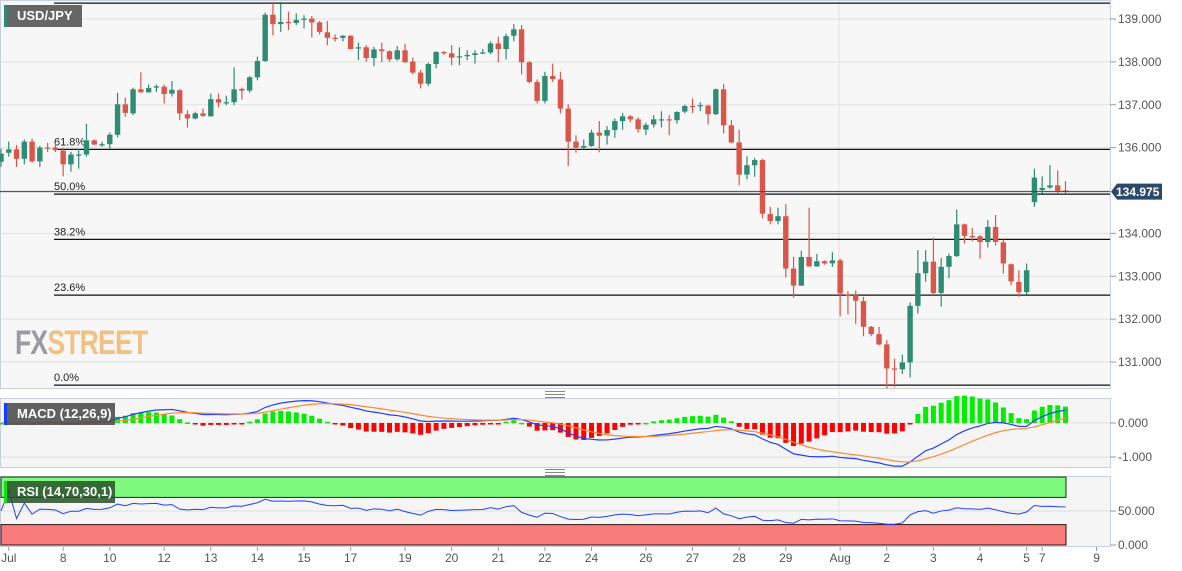 The width and height of the screenshot is (1182, 571). Describe the element at coordinates (43, 16) in the screenshot. I see `symbol-label: USD/JPY` at that location.